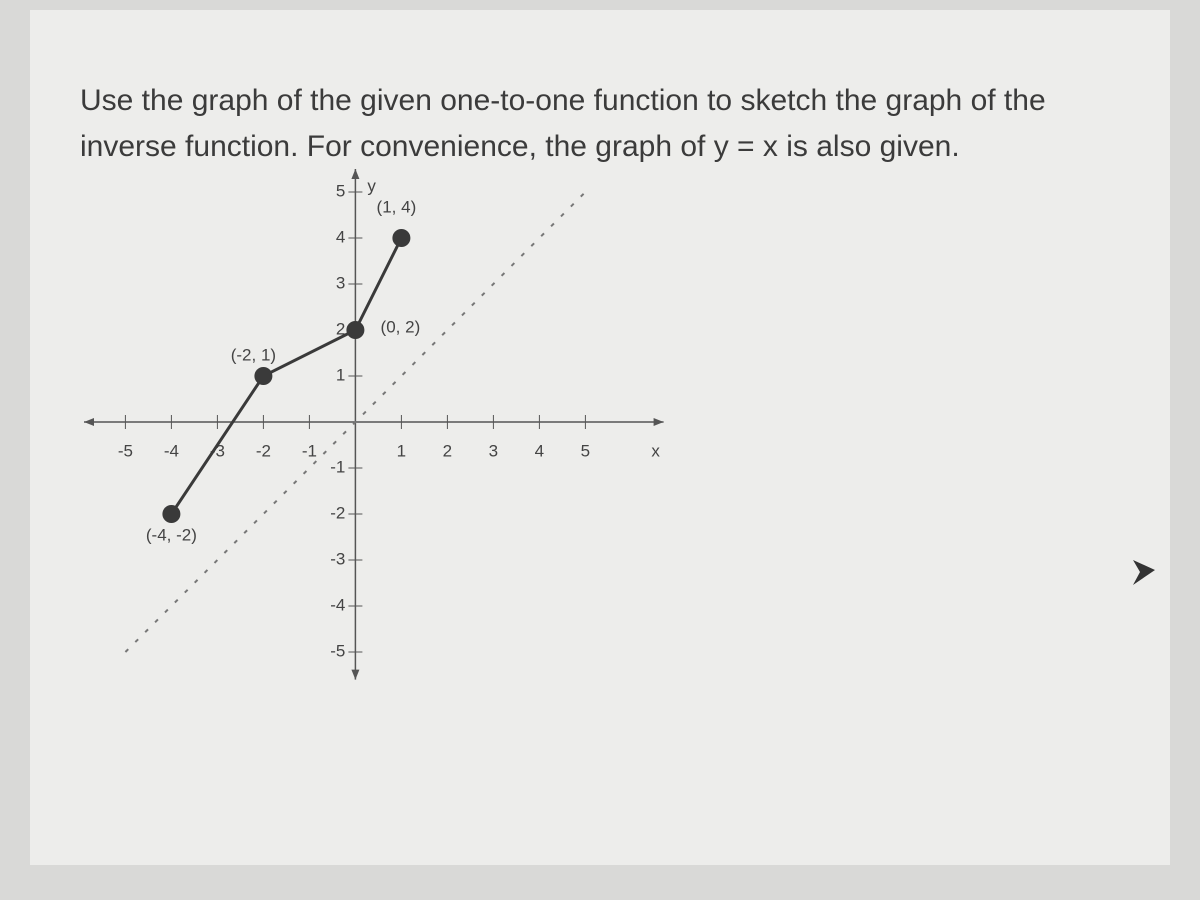  Describe the element at coordinates (493, 450) in the screenshot. I see `x-tick-label: 3` at that location.